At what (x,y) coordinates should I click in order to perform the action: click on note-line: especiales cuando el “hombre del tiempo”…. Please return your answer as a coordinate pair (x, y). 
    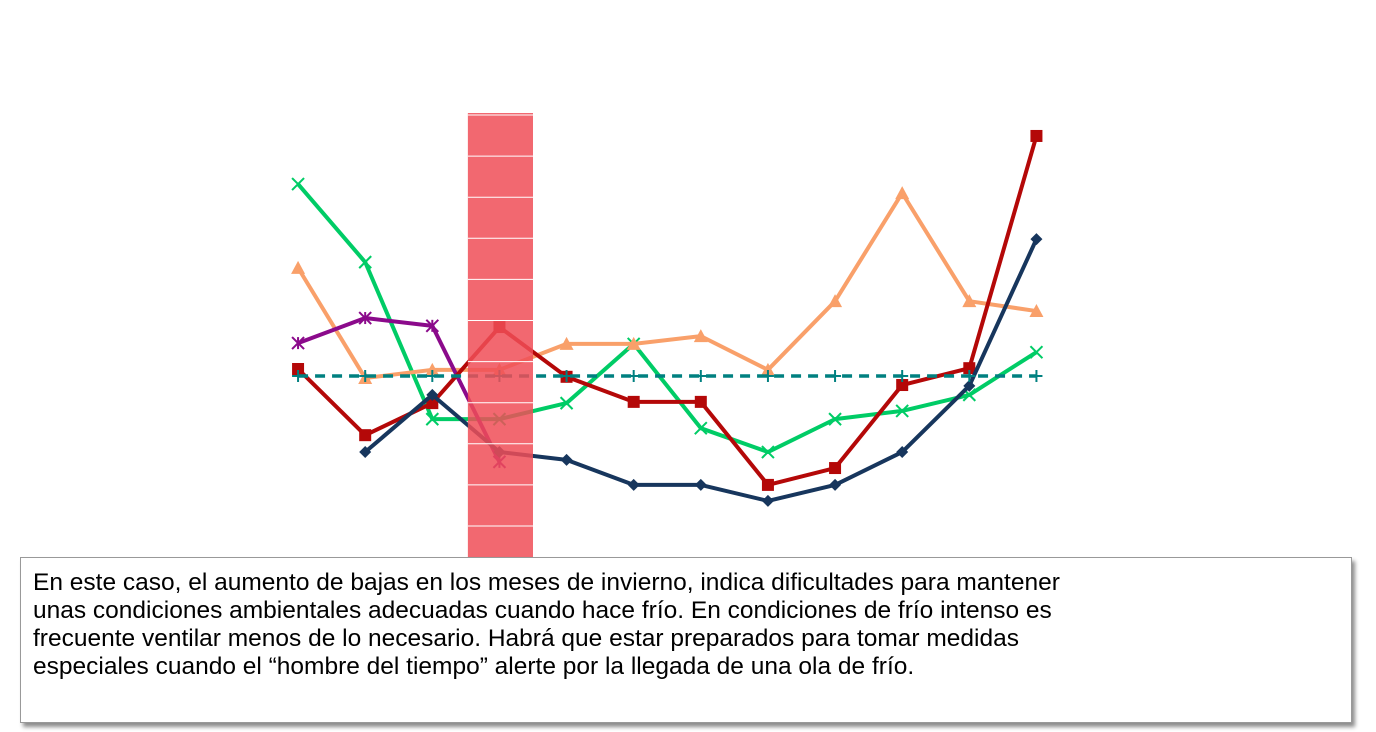
    Looking at the image, I should click on (474, 666).